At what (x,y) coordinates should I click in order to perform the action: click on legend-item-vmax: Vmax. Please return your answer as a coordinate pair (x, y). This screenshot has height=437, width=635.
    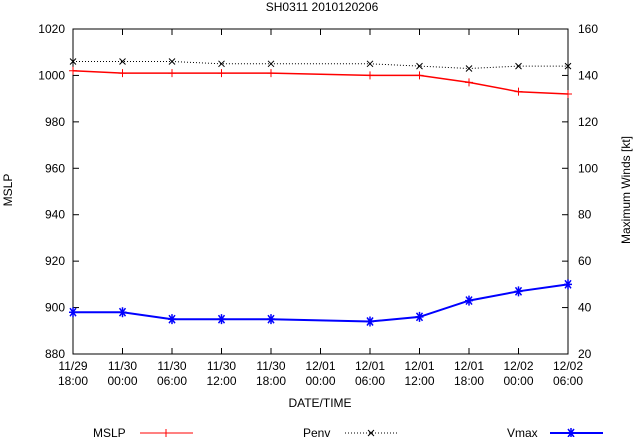
    Looking at the image, I should click on (555, 431).